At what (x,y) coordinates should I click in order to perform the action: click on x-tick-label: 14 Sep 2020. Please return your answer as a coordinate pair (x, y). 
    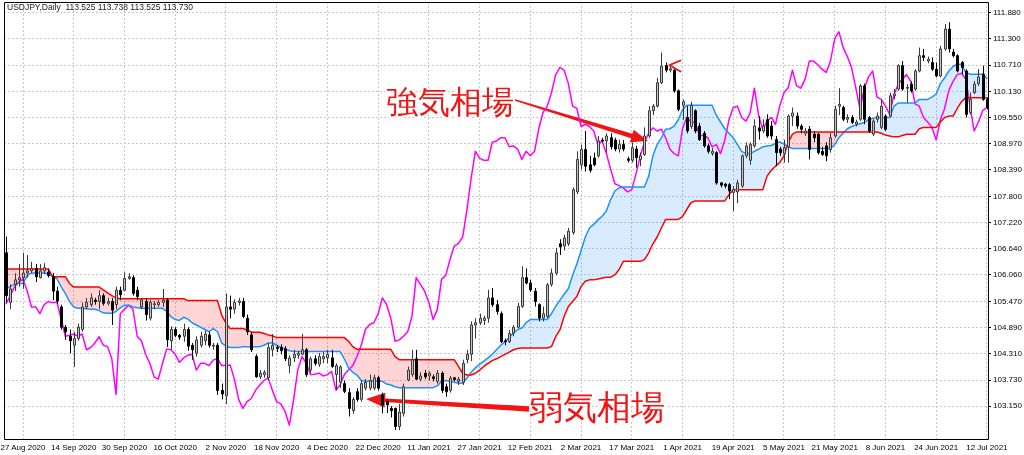
    Looking at the image, I should click on (74, 447).